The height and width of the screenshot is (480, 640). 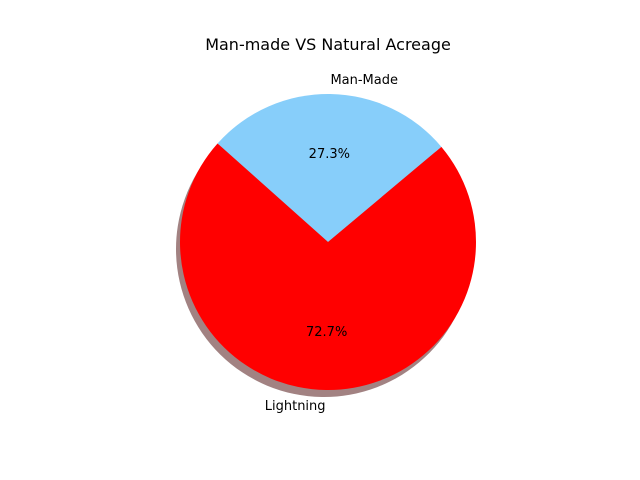 What do you see at coordinates (328, 44) in the screenshot?
I see `chart-title: Man-made VS Natural Acreage` at bounding box center [328, 44].